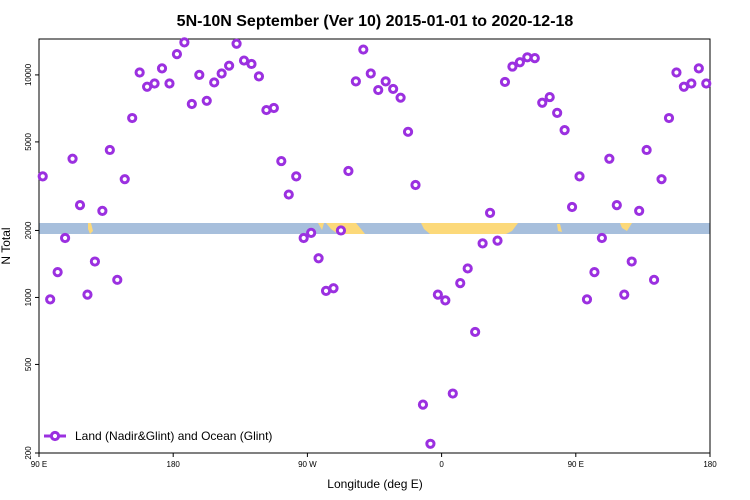 This screenshot has height=500, width=750. Describe the element at coordinates (55, 436) in the screenshot. I see `legend-marker` at that location.